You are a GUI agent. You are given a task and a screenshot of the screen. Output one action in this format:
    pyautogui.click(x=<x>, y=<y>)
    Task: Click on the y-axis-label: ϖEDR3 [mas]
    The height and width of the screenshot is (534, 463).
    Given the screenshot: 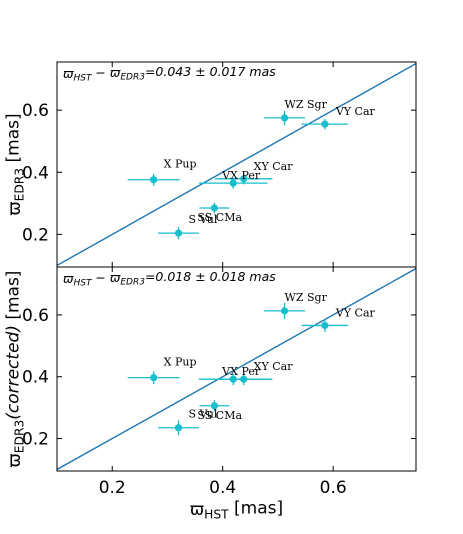 What is the action you would take?
    pyautogui.click(x=15, y=164)
    